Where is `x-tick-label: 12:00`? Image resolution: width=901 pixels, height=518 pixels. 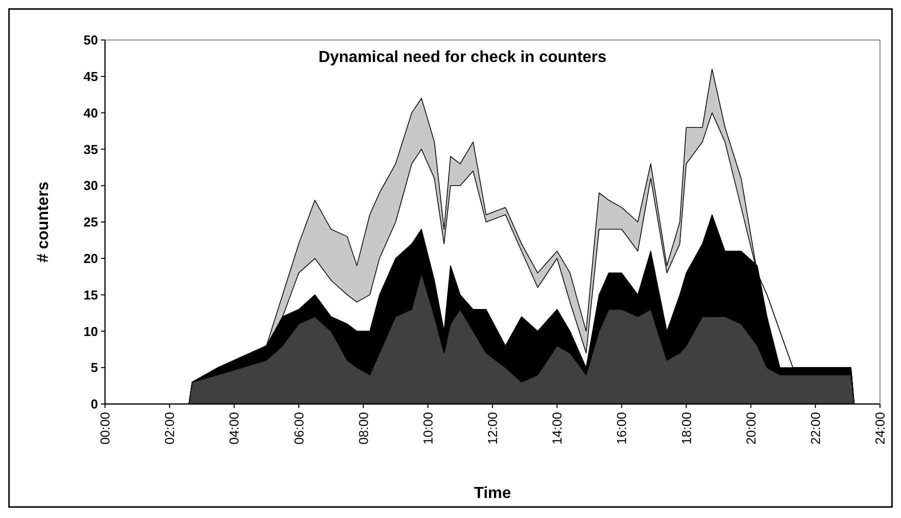 x-tick-label: 12:00 is located at coordinates (492, 428).